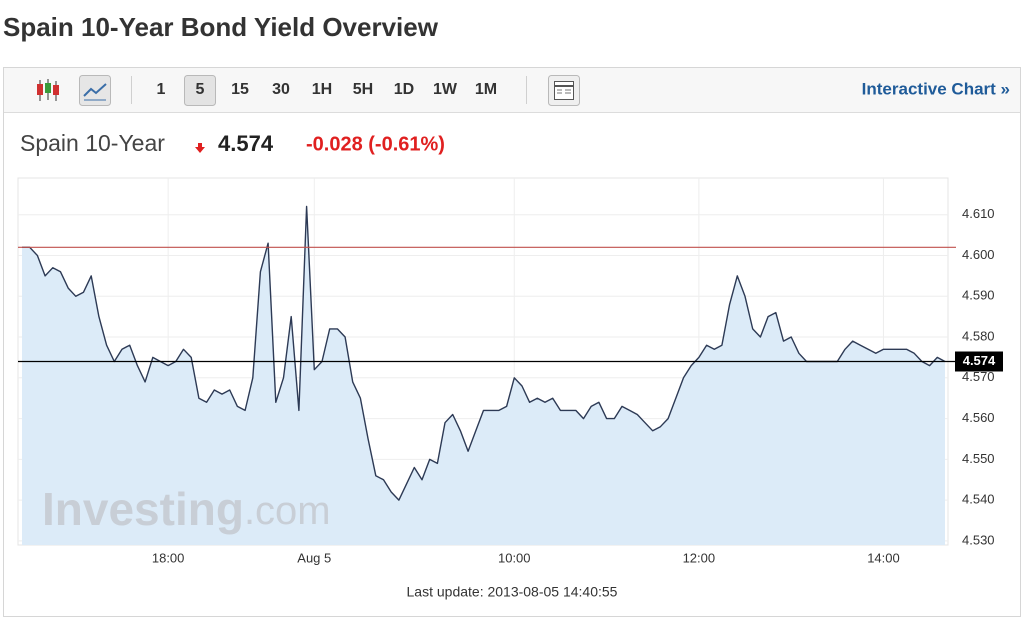 This screenshot has width=1024, height=621. What do you see at coordinates (48, 90) in the screenshot?
I see `candle-icon` at bounding box center [48, 90].